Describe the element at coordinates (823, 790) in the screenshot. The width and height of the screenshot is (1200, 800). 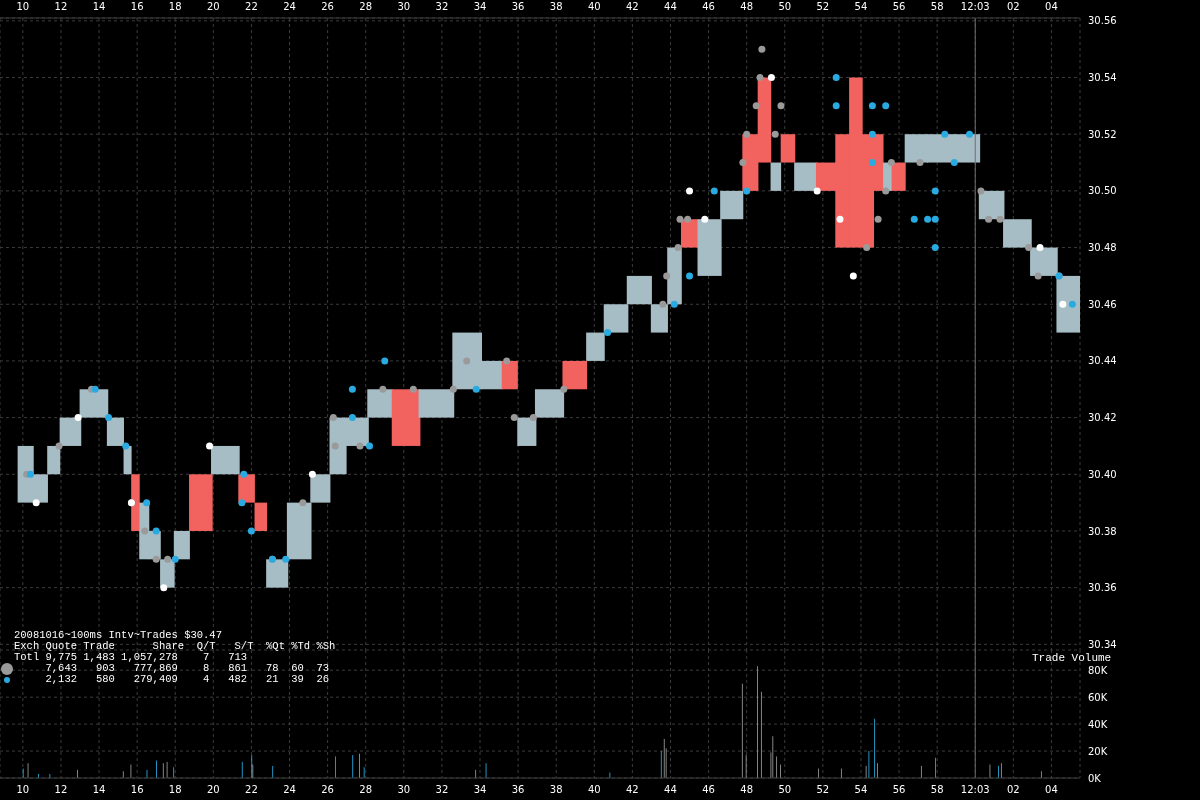
I see `x-tick-label: 52` at that location.